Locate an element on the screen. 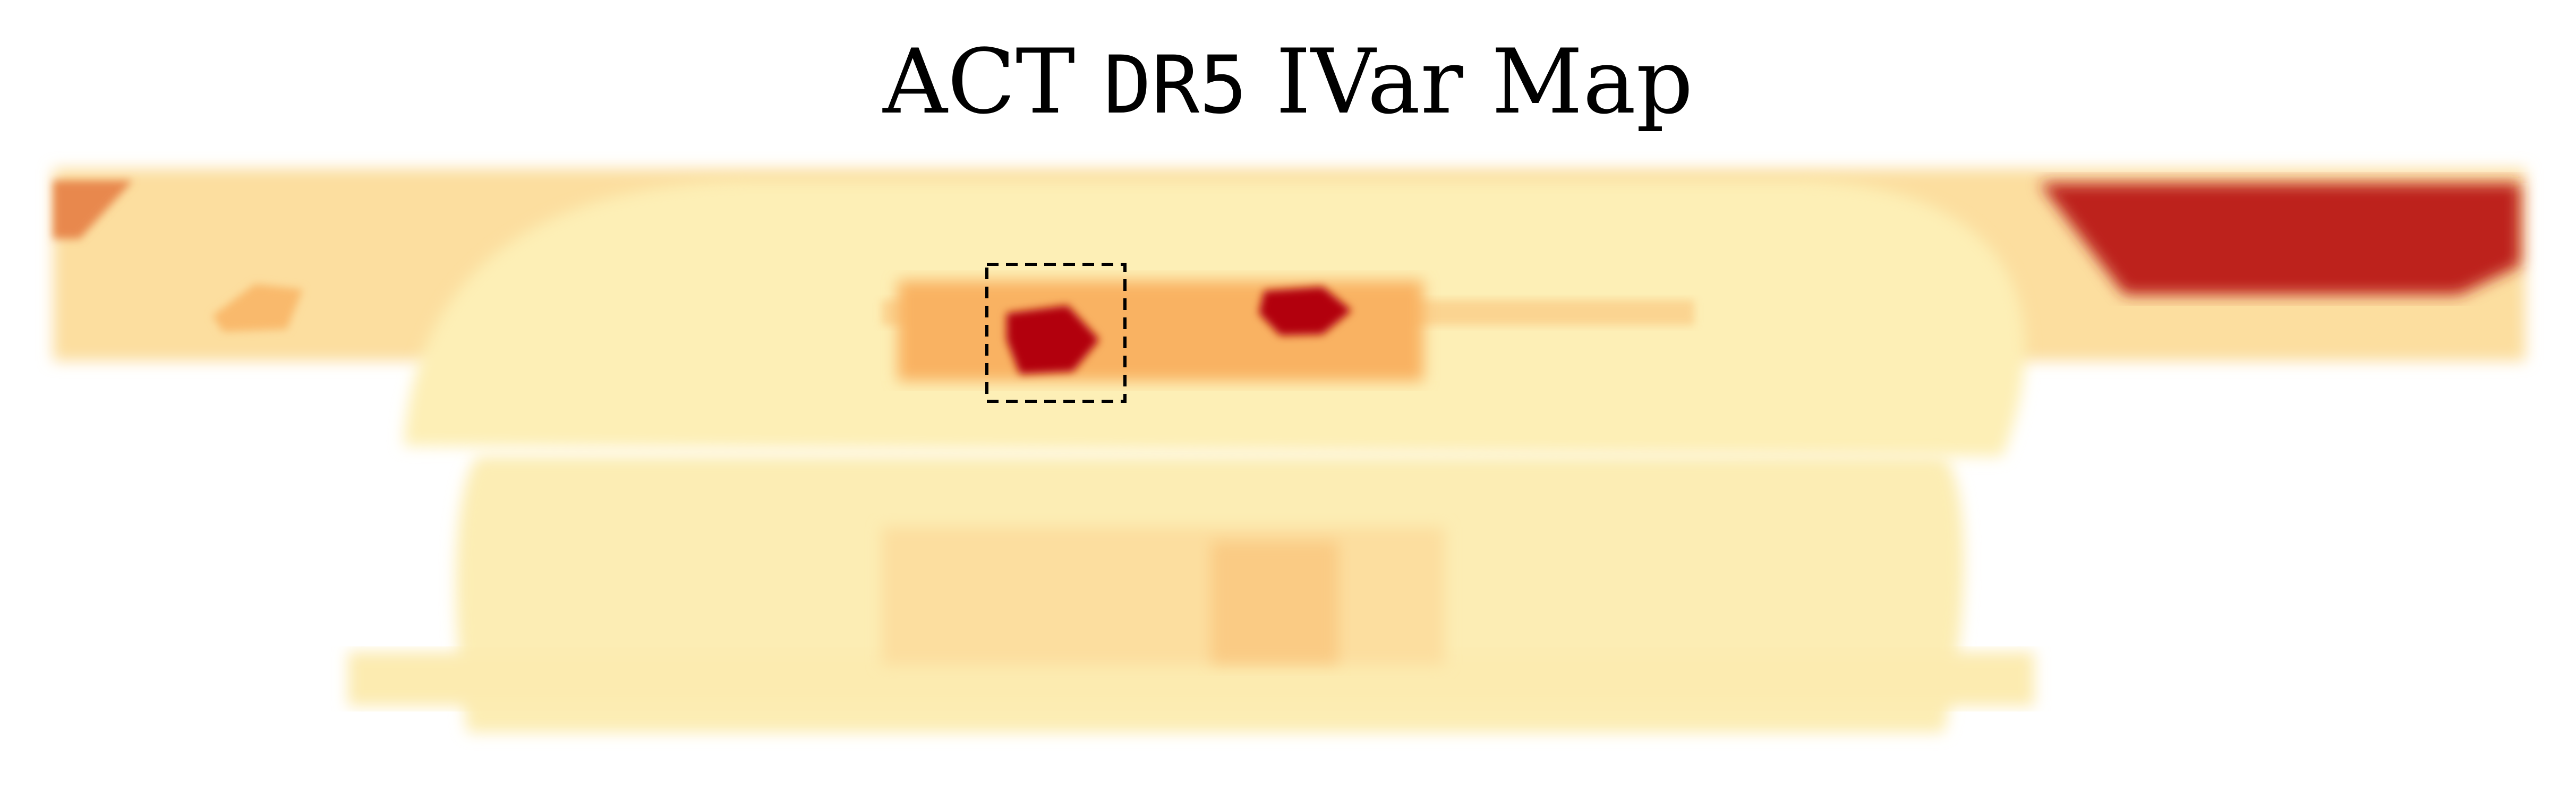  chart-title: ACT DR5 IVar Map is located at coordinates (1288, 81).